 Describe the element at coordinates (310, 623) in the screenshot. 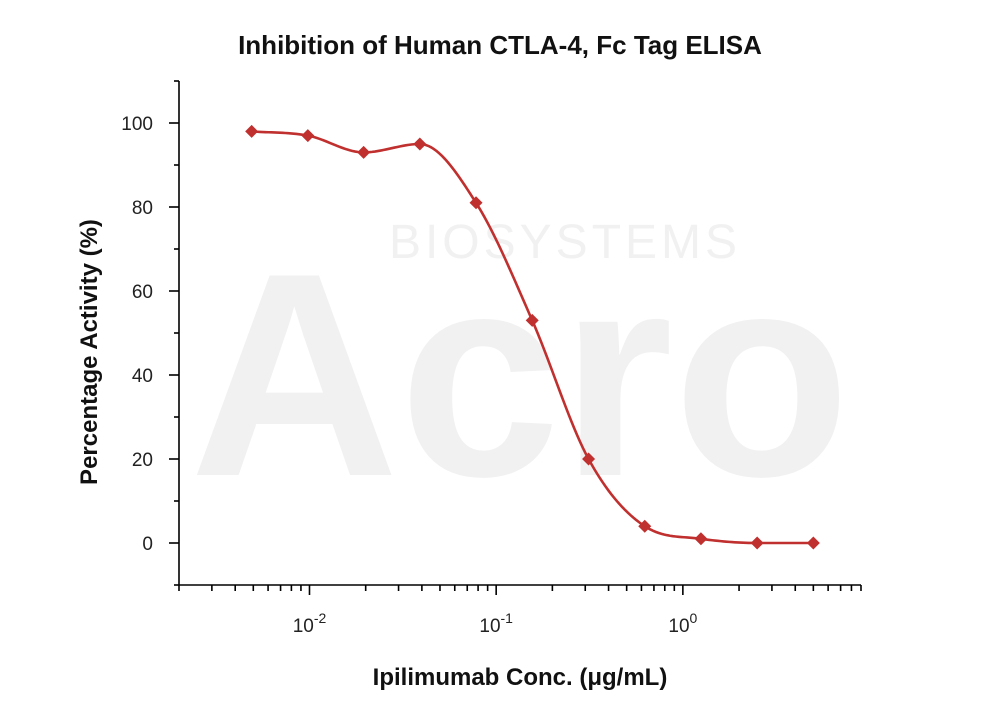

I see `x-tick-label: 10⁻²` at that location.